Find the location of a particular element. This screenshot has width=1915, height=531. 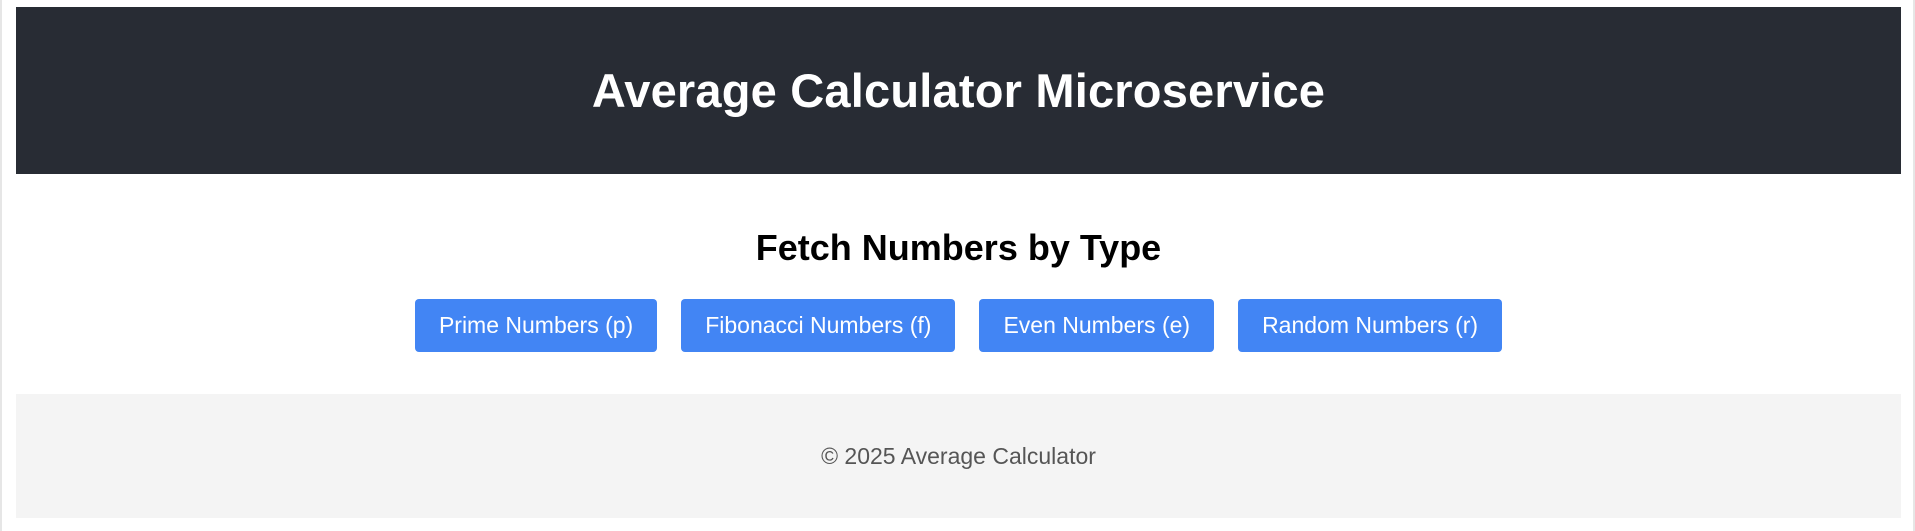

copyright-text: © 2025 Average Calculator is located at coordinates (958, 455).